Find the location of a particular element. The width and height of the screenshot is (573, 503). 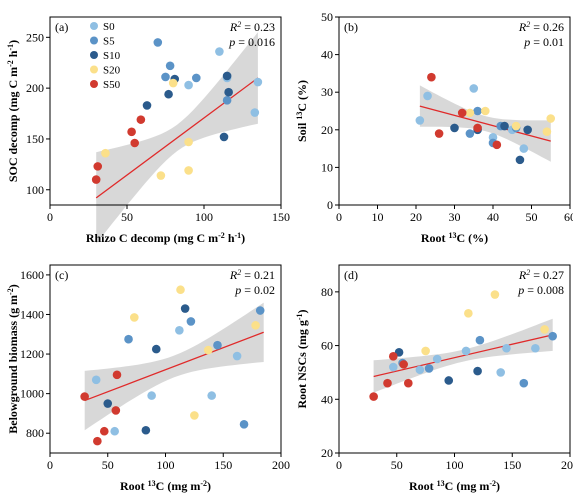

x-tick-label: 200 is located at coordinates (281, 465).